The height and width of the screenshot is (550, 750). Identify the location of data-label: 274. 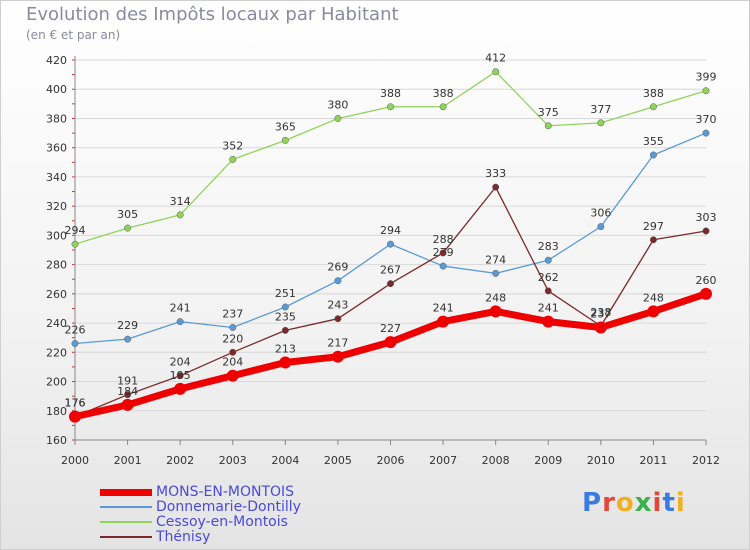
(495, 259).